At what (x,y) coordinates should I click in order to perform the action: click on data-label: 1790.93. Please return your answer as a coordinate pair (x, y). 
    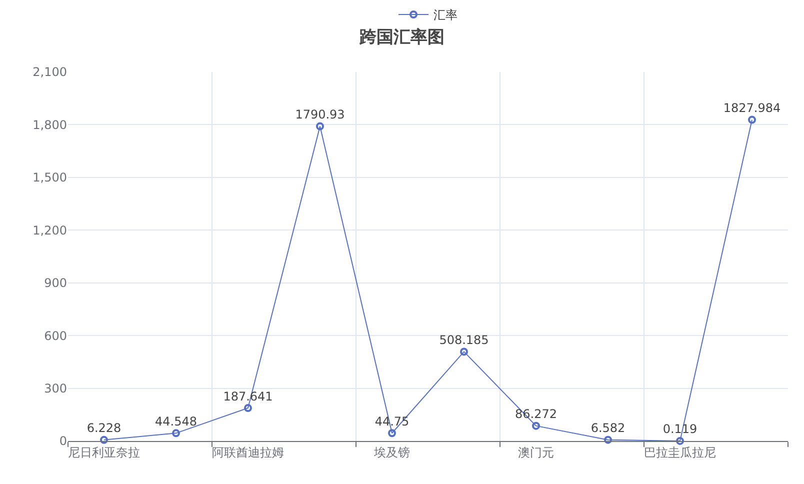
    Looking at the image, I should click on (320, 115).